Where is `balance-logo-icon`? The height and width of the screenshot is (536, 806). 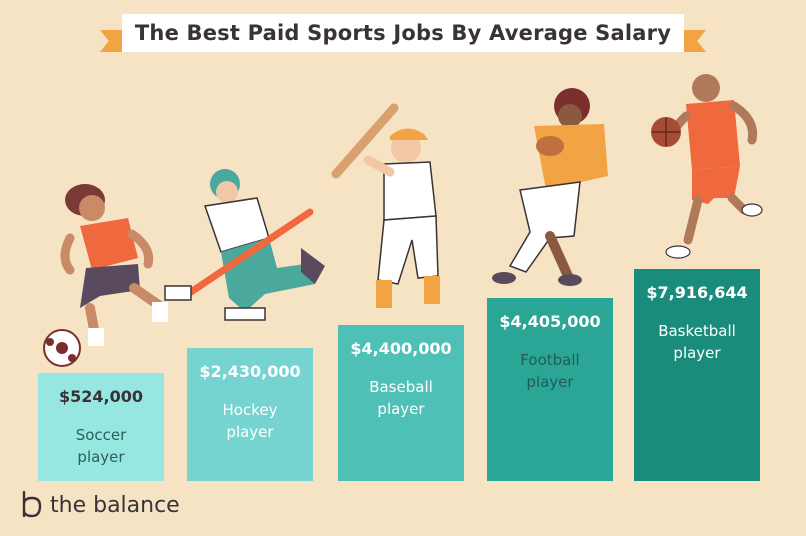
balance-logo-icon is located at coordinates (32, 504).